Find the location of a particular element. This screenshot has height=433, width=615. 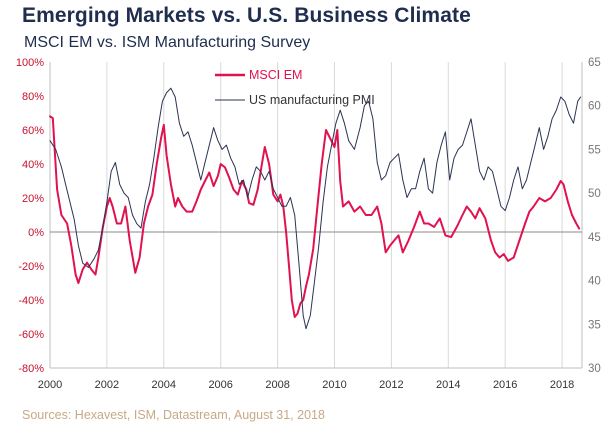

x-tick-label: 2016 is located at coordinates (505, 385).